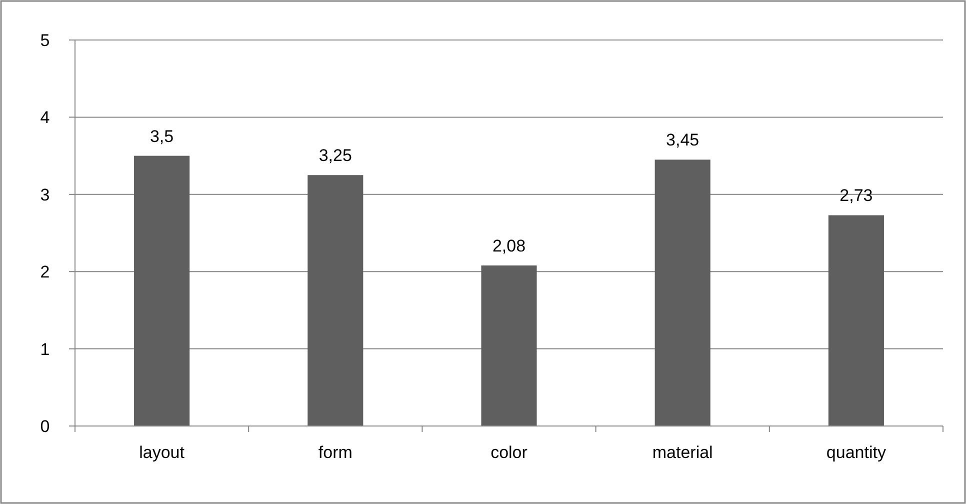 The width and height of the screenshot is (966, 504). I want to click on x-tick-label: quantity, so click(856, 452).